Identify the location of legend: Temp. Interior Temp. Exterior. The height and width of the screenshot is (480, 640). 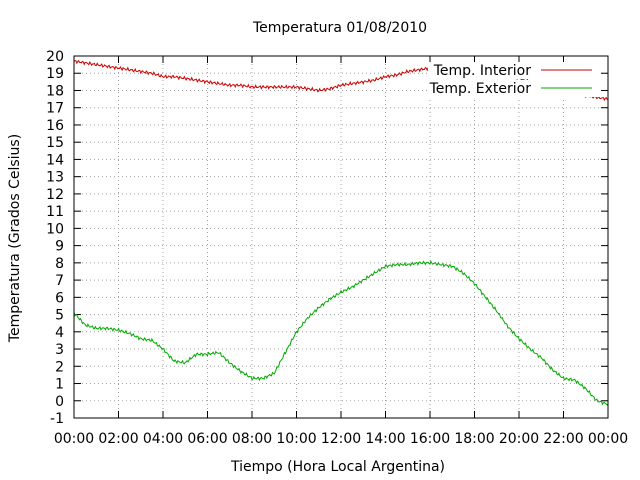
(514, 79).